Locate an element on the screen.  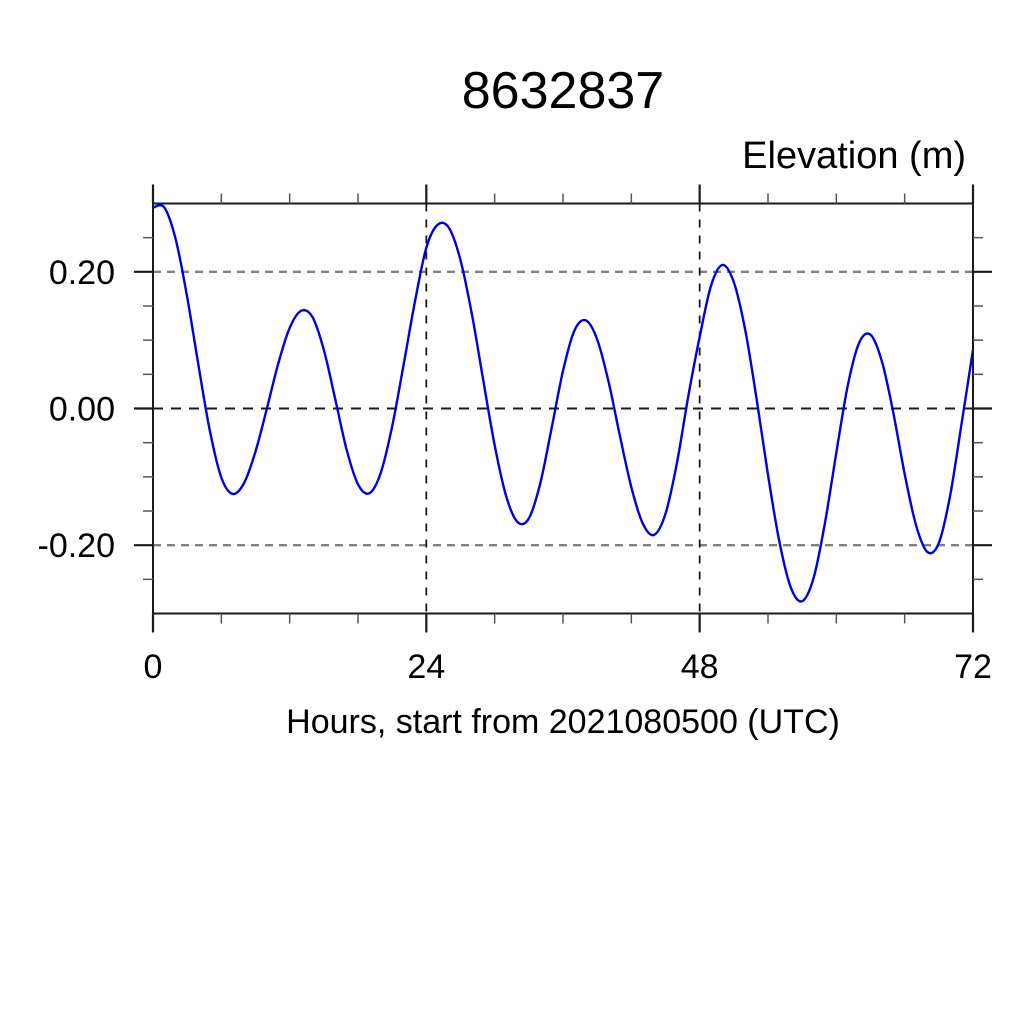
y-axis-title: Elevation (m) is located at coordinates (854, 156).